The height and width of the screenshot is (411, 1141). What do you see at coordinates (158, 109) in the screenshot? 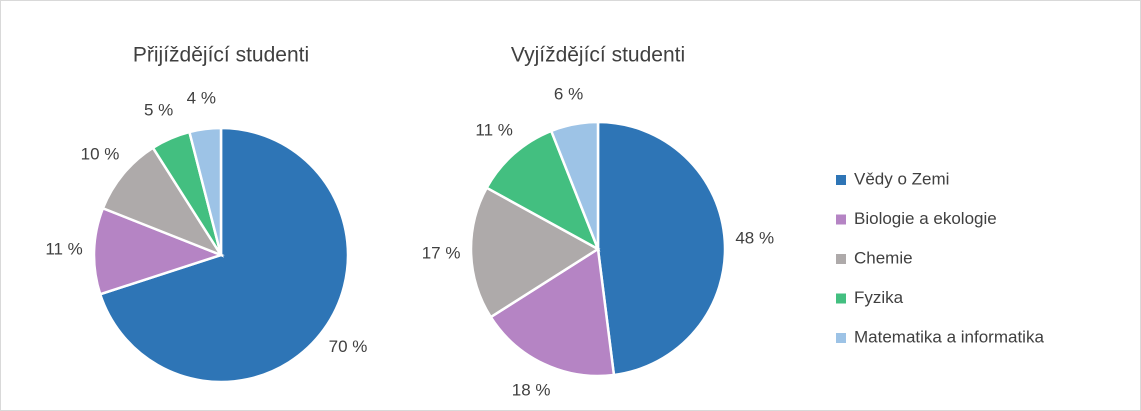
I see `data-label: 5 %` at bounding box center [158, 109].